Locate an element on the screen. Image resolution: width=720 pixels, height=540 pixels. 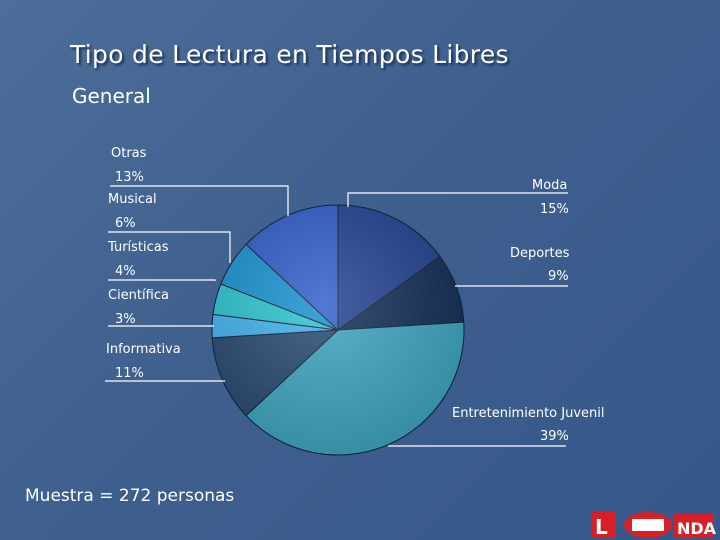
company-logo: L NDA is located at coordinates (654, 525).